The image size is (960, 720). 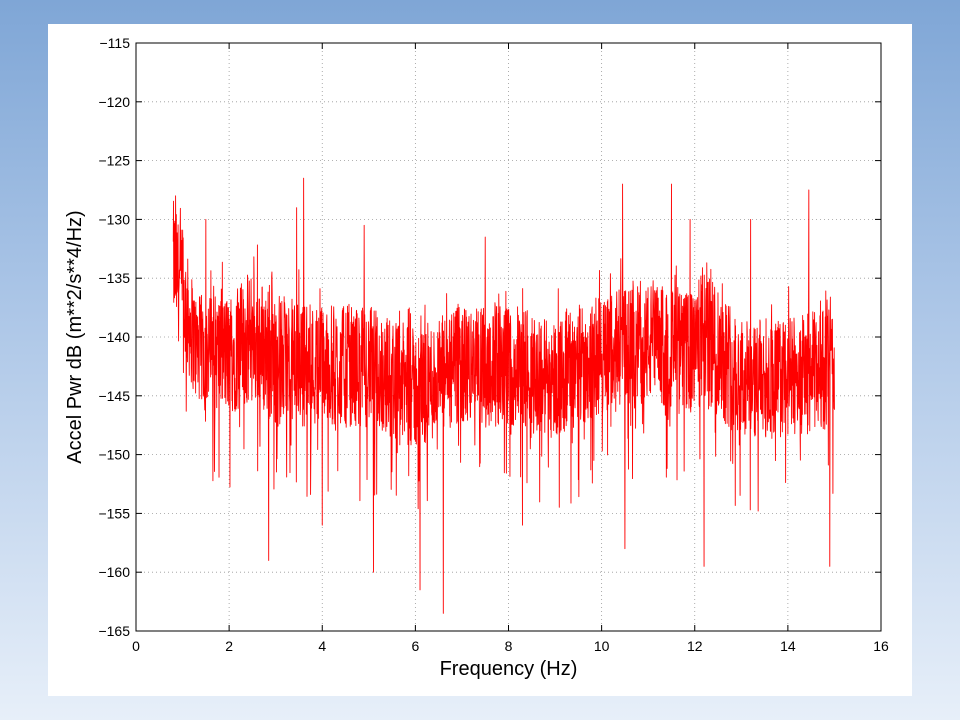 What do you see at coordinates (114, 572) in the screenshot?
I see `y-tick-label: −160` at bounding box center [114, 572].